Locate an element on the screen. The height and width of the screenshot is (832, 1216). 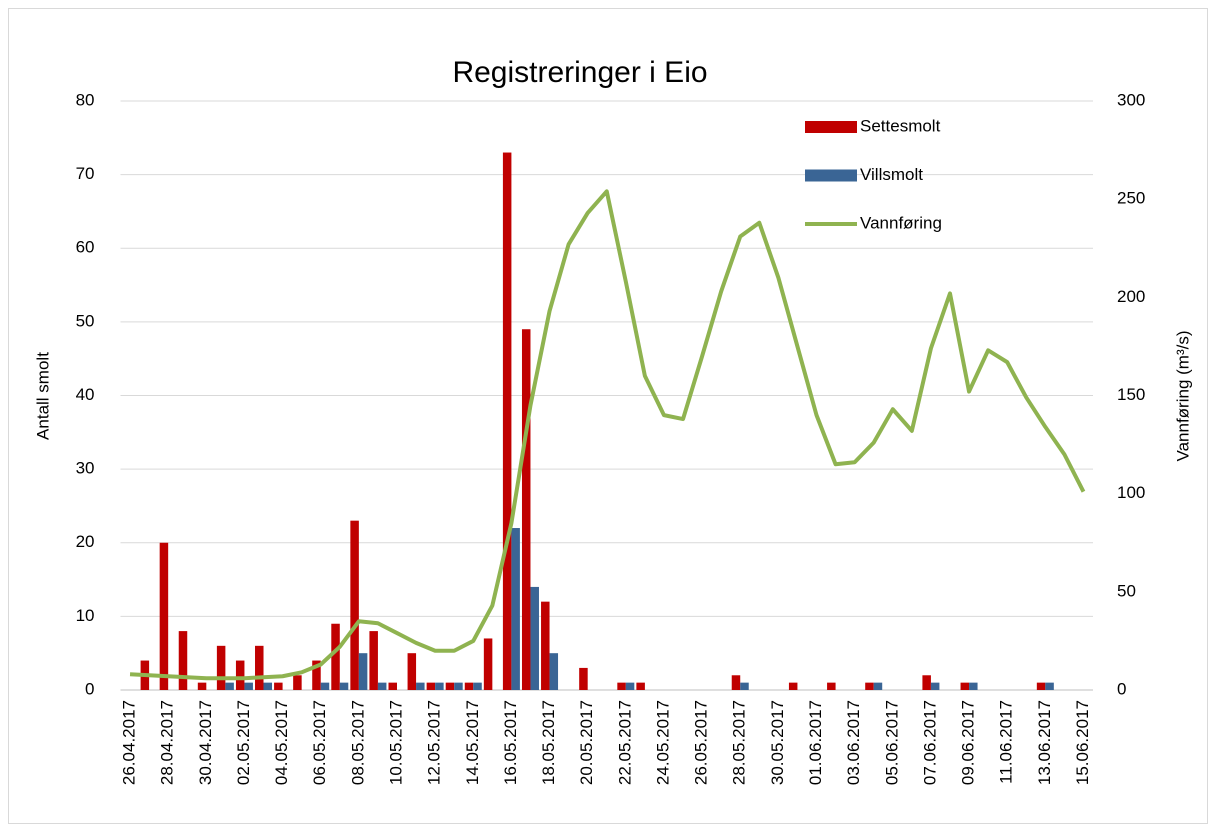
y2-tick-label: 0 is located at coordinates (1121, 688).